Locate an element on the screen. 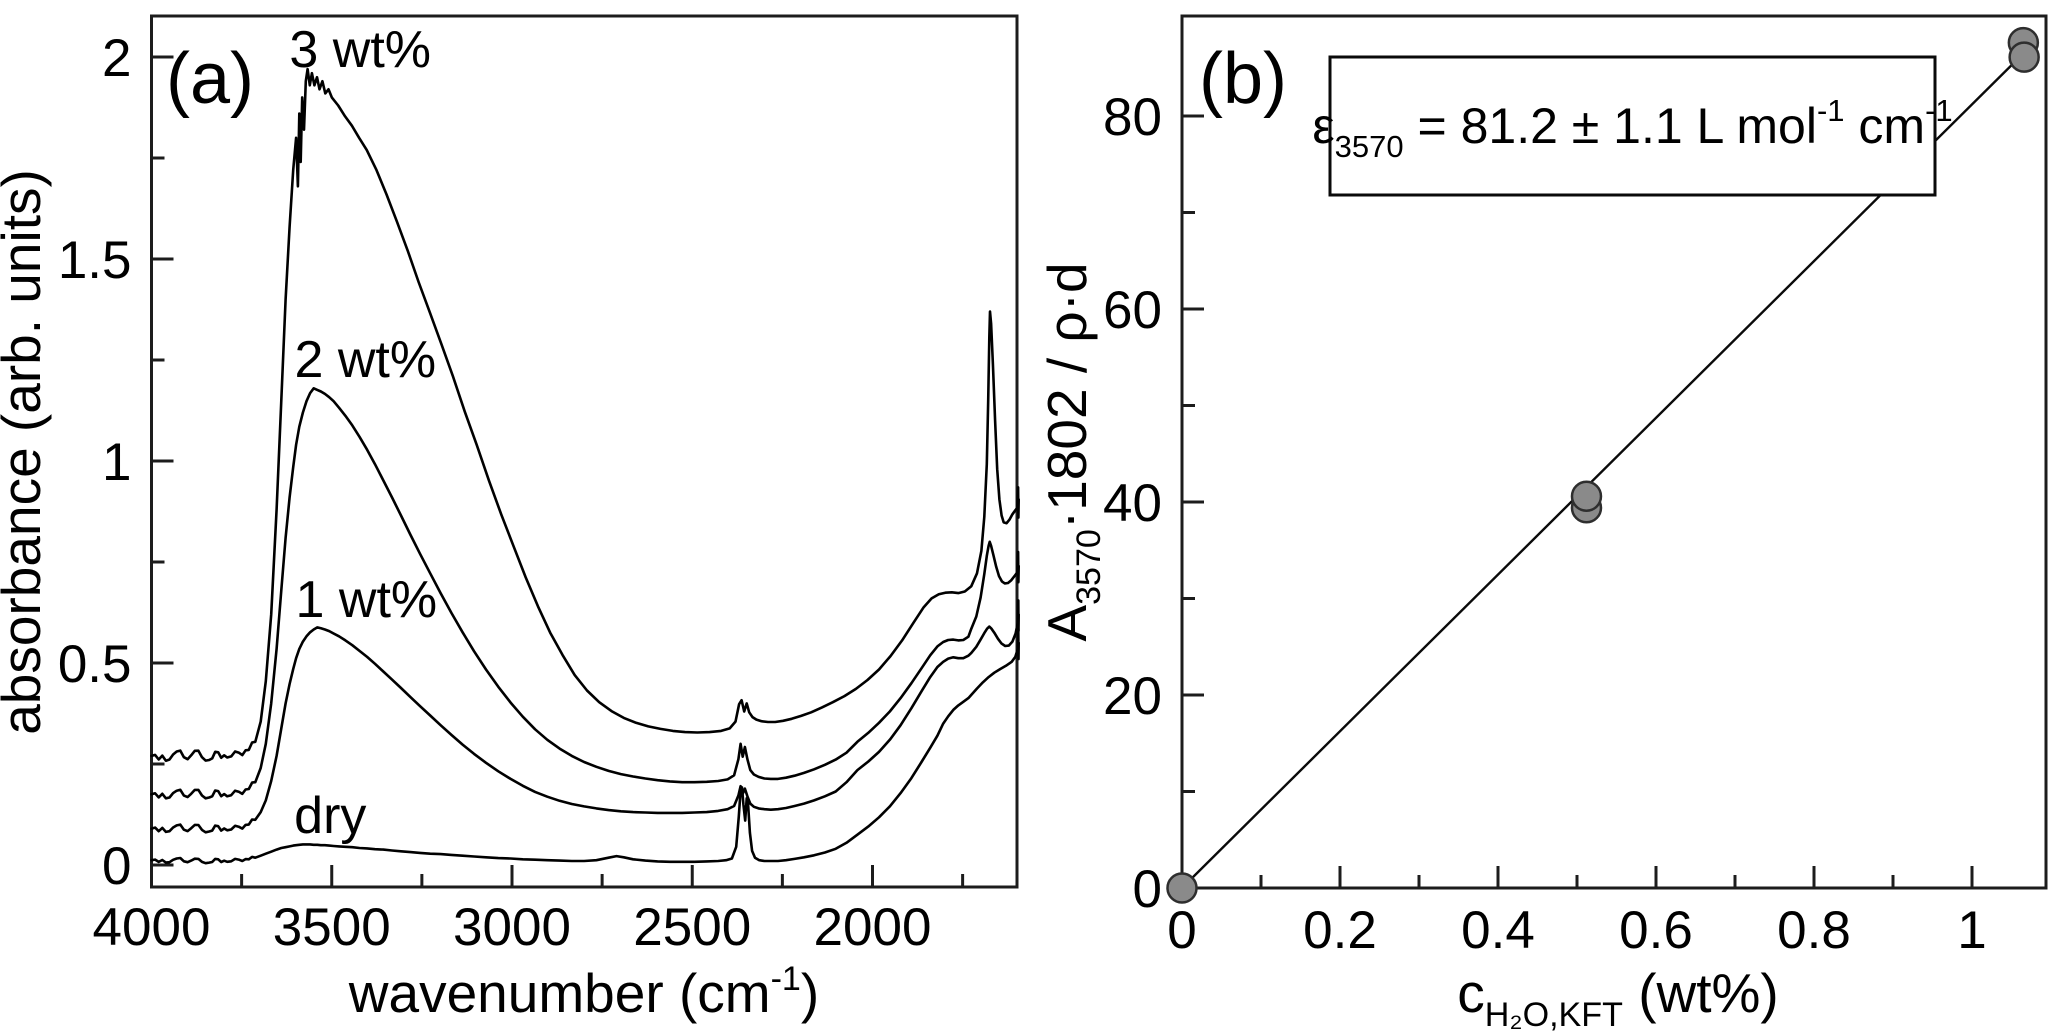  panel-b-letter: (b) is located at coordinates (1243, 79).